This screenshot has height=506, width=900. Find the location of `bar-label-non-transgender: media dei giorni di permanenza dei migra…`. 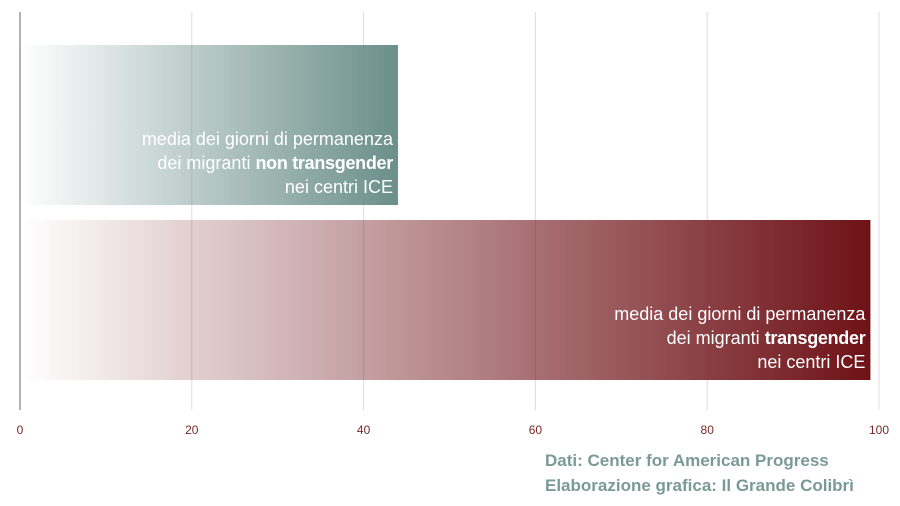

bar-label-non-transgender: media dei giorni di permanenza dei migra… is located at coordinates (267, 163).